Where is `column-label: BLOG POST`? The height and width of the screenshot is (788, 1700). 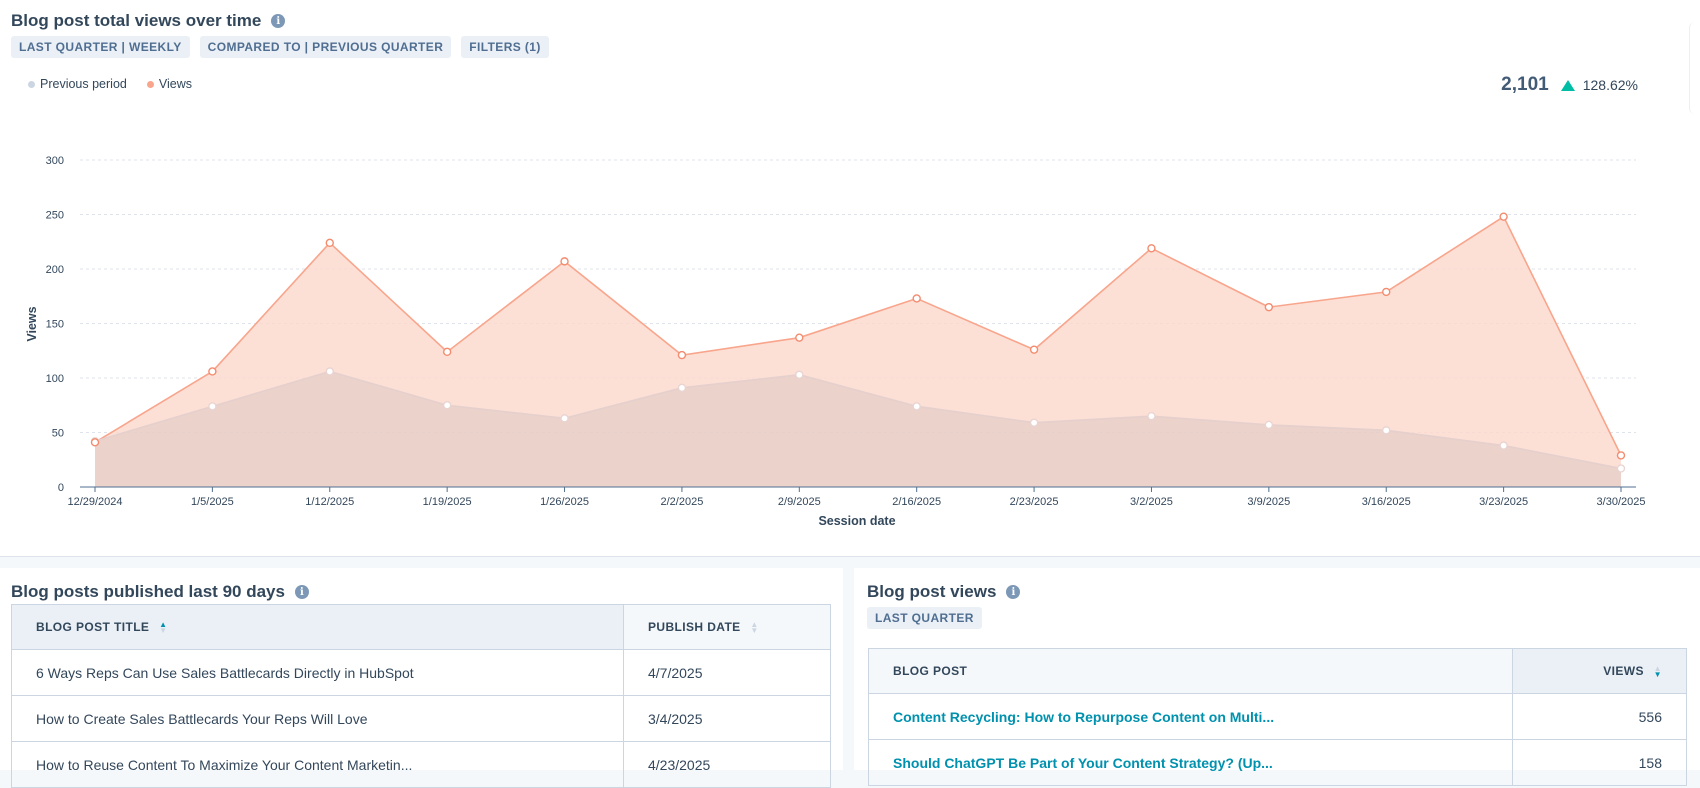 column-label: BLOG POST is located at coordinates (930, 671).